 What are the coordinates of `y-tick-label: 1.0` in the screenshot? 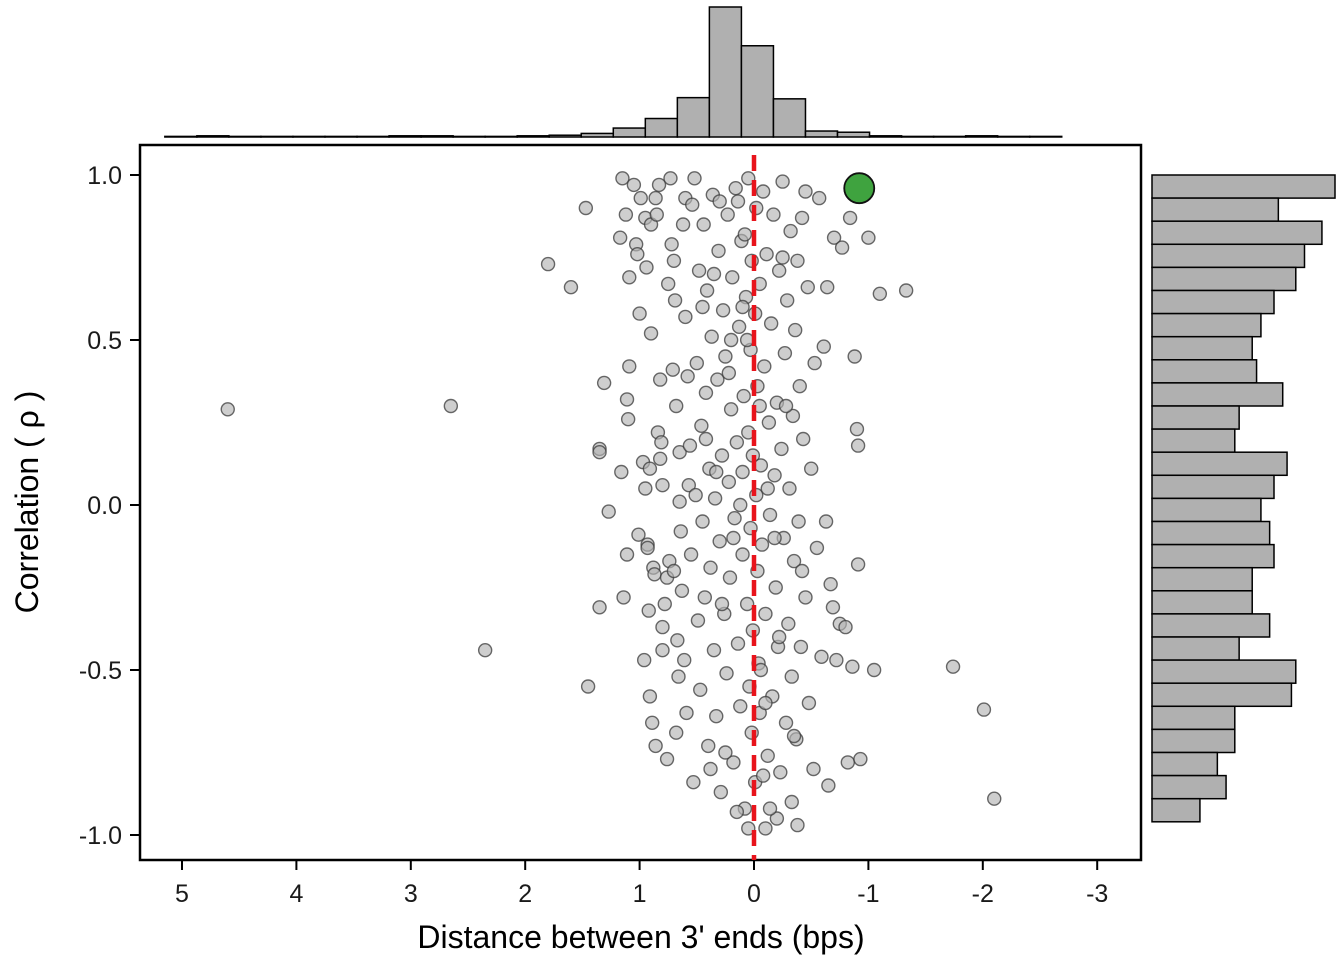 It's located at (104, 176).